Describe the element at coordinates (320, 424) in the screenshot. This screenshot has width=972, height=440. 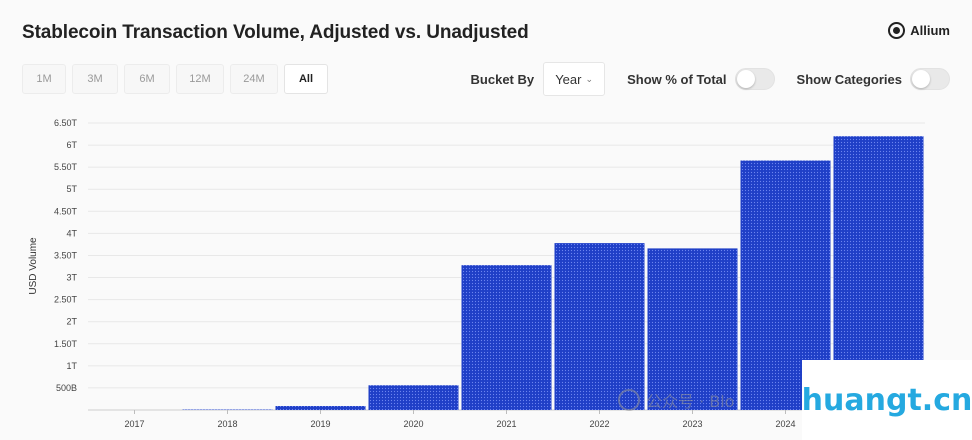
I see `x-tick-label: 2019` at that location.